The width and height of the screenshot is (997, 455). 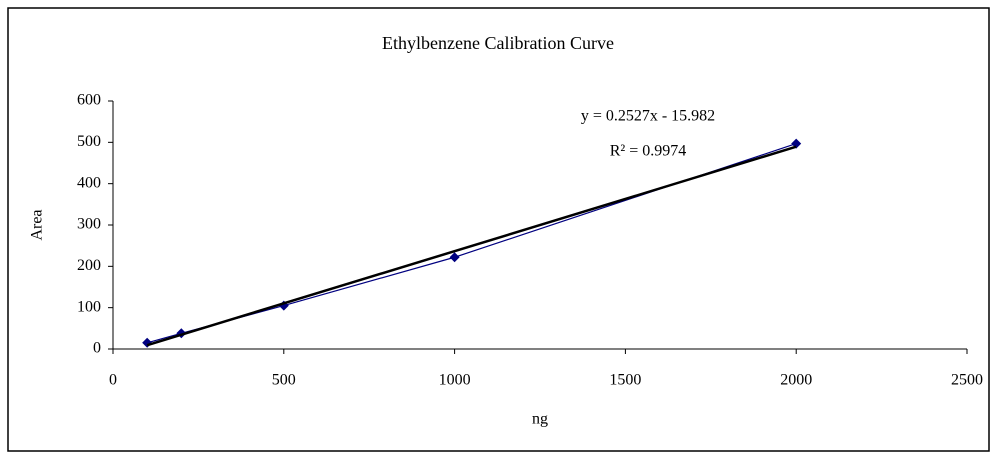 What do you see at coordinates (113, 380) in the screenshot?
I see `x-tick-label: 0` at bounding box center [113, 380].